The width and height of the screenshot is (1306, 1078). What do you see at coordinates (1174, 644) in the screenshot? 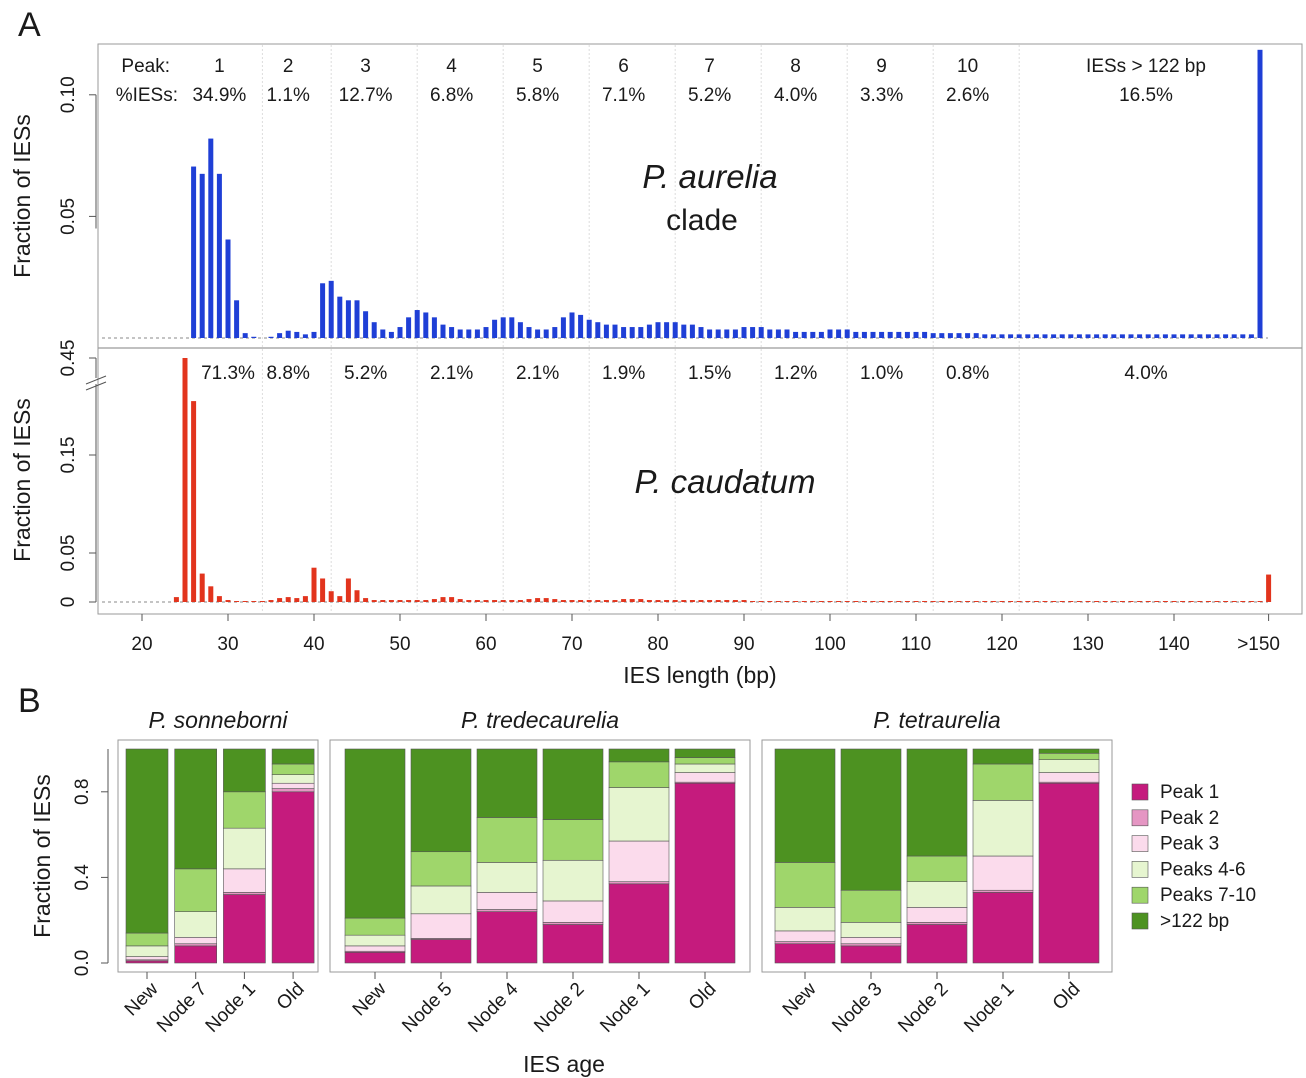
I see `length-xtick-label-12: 140` at bounding box center [1174, 644].